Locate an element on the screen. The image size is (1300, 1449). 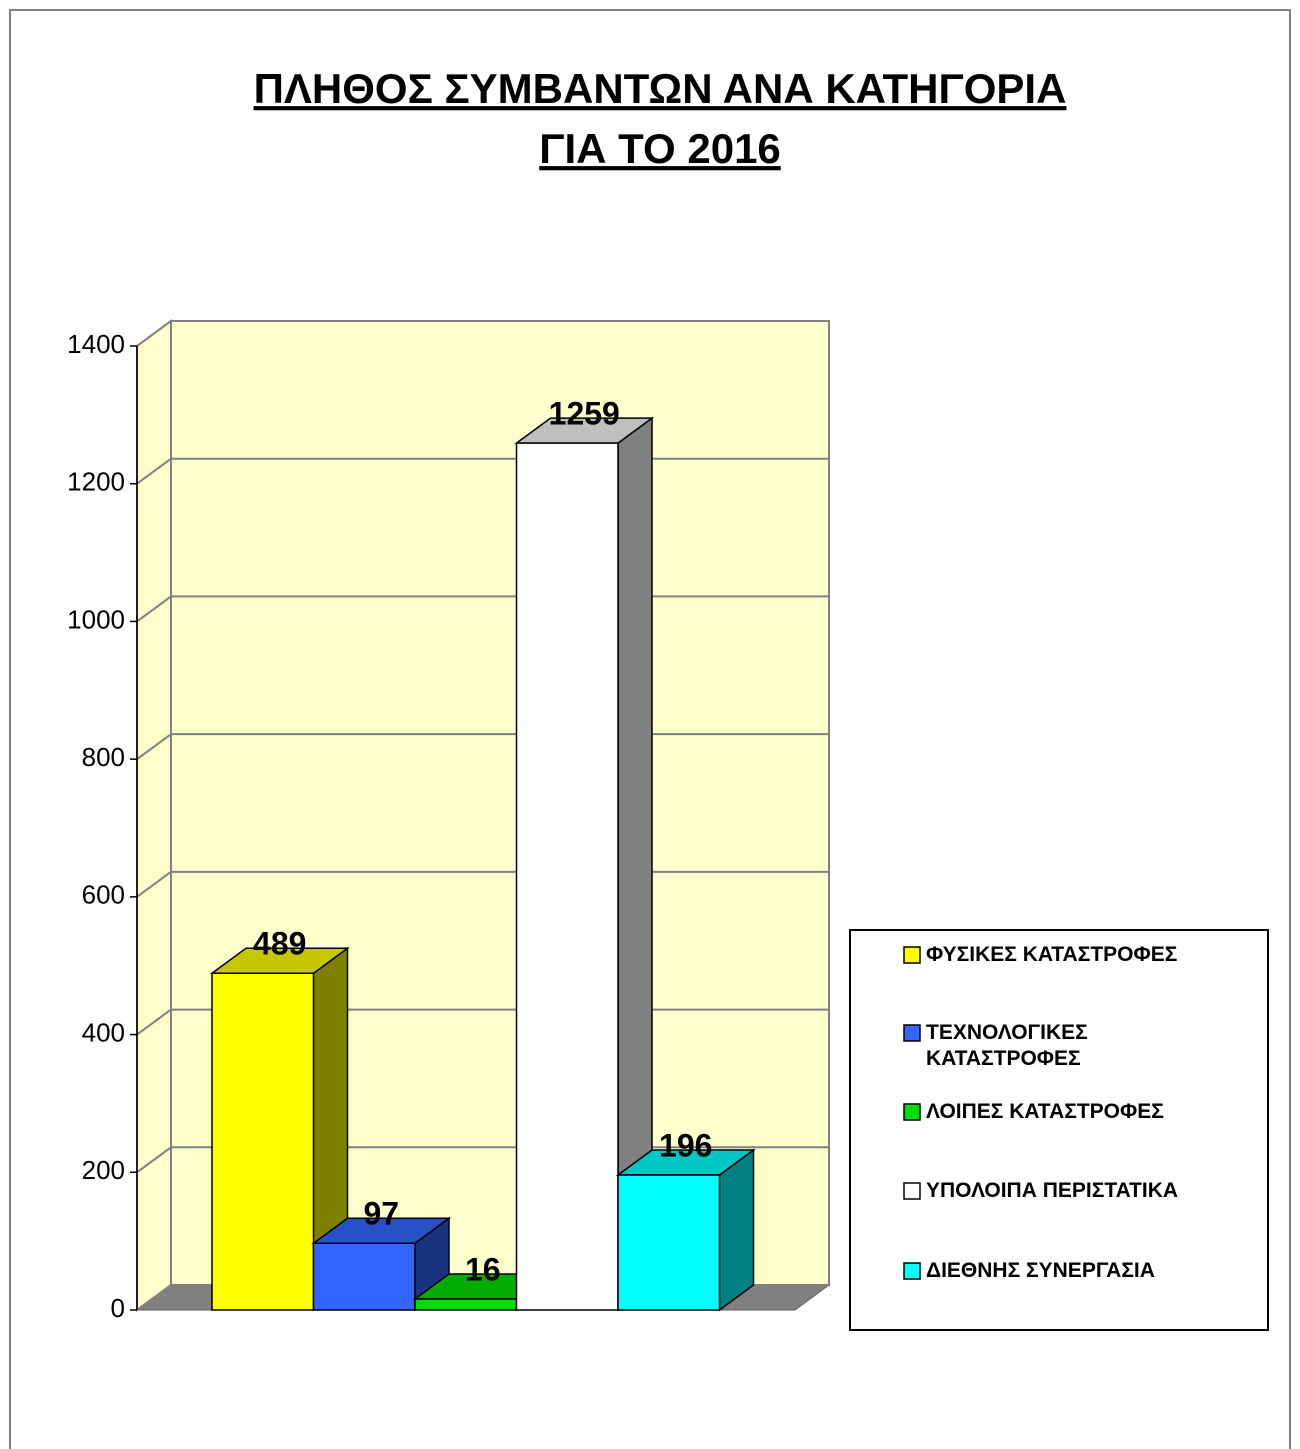
chart-title: ΓΙΑ ΤΟ 2016 is located at coordinates (660, 148).